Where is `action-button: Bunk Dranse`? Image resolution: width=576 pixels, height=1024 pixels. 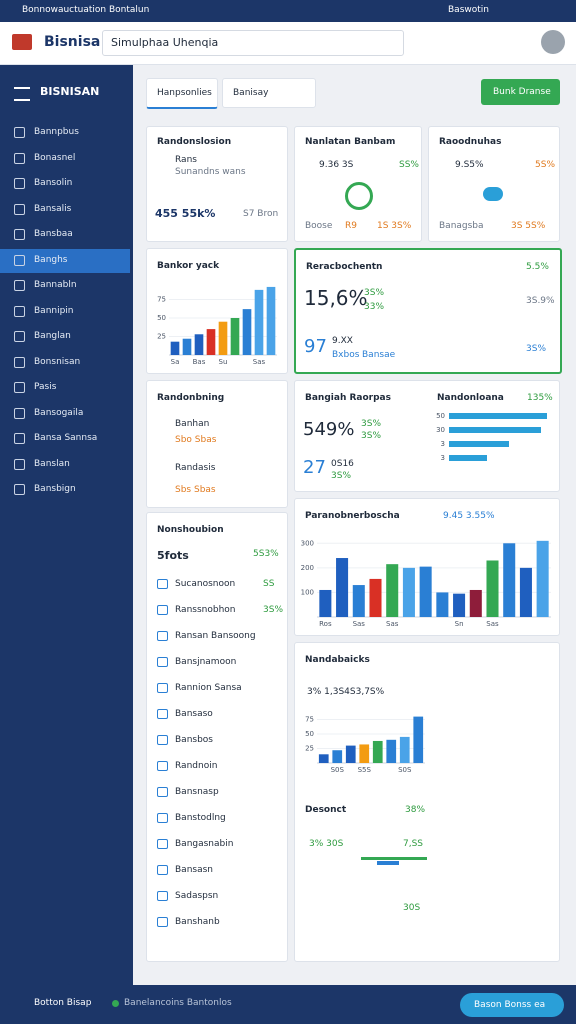 action-button: Bunk Dranse is located at coordinates (520, 92).